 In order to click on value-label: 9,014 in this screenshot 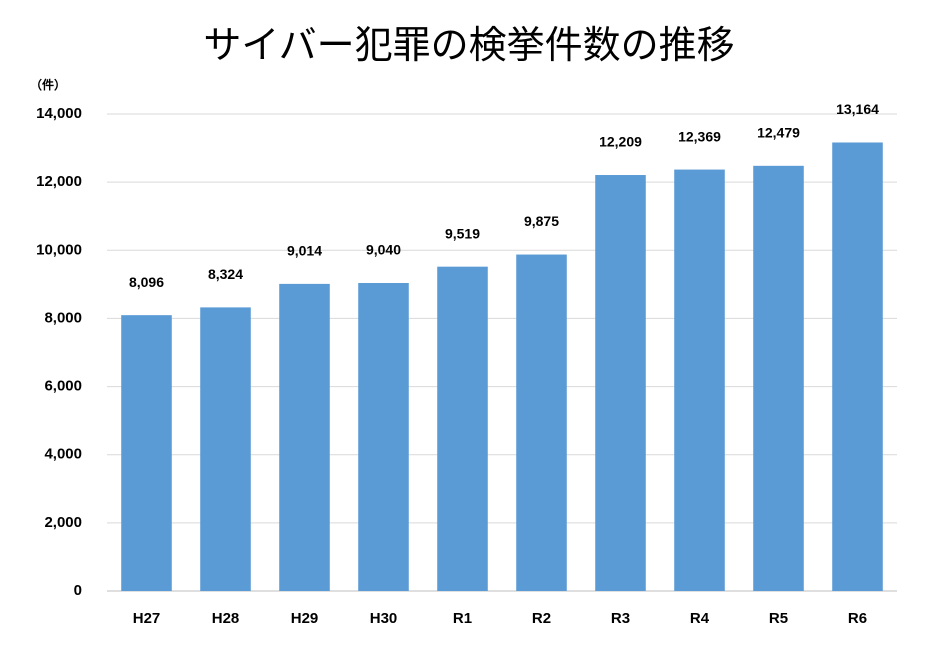, I will do `click(304, 251)`.